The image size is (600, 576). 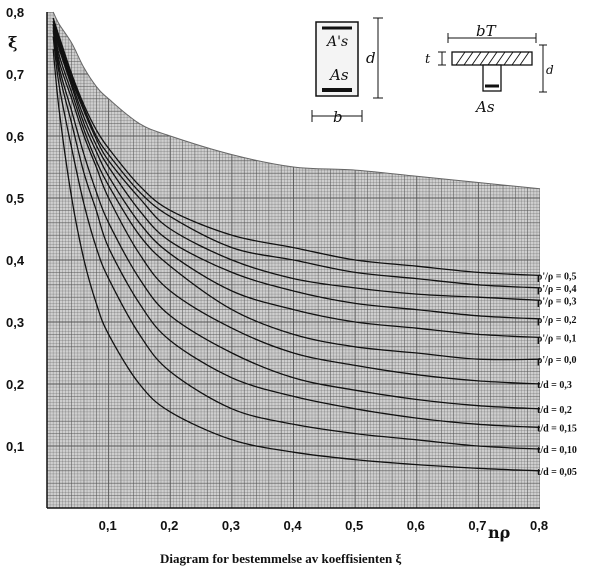 I want to click on y-tick-label: 0,2, so click(x=15, y=384).